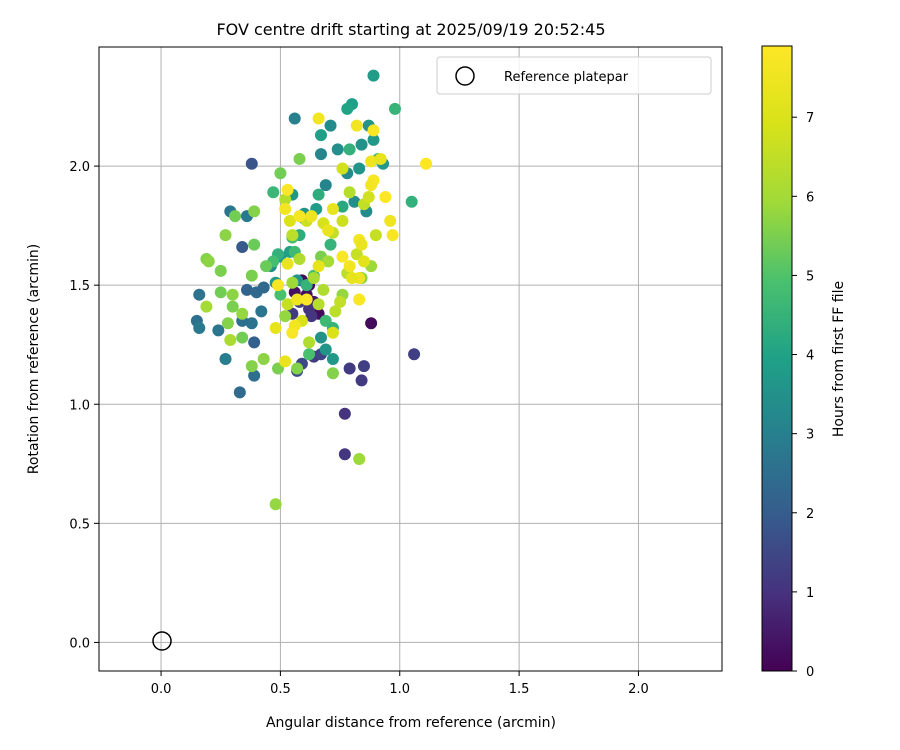  I want to click on legend-marker-reference, so click(465, 76).